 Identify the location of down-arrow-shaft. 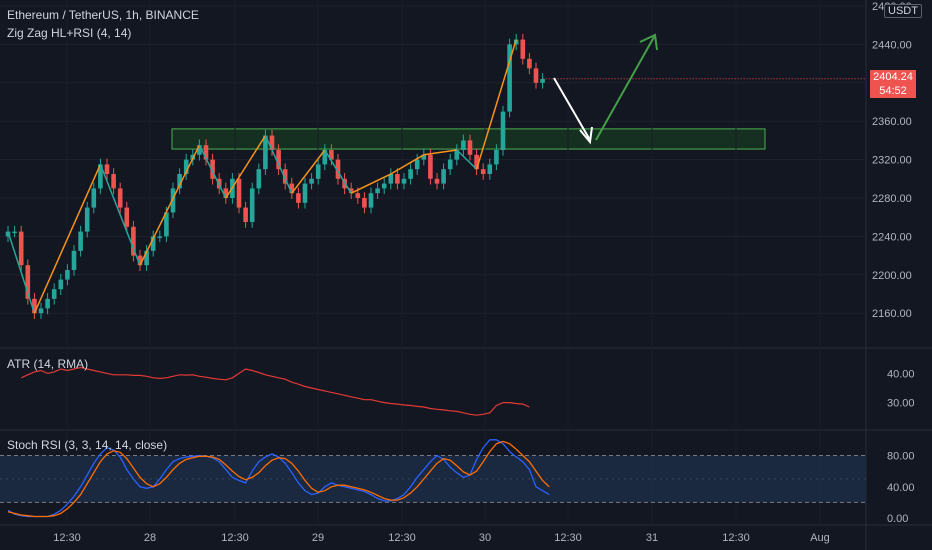
(572, 109).